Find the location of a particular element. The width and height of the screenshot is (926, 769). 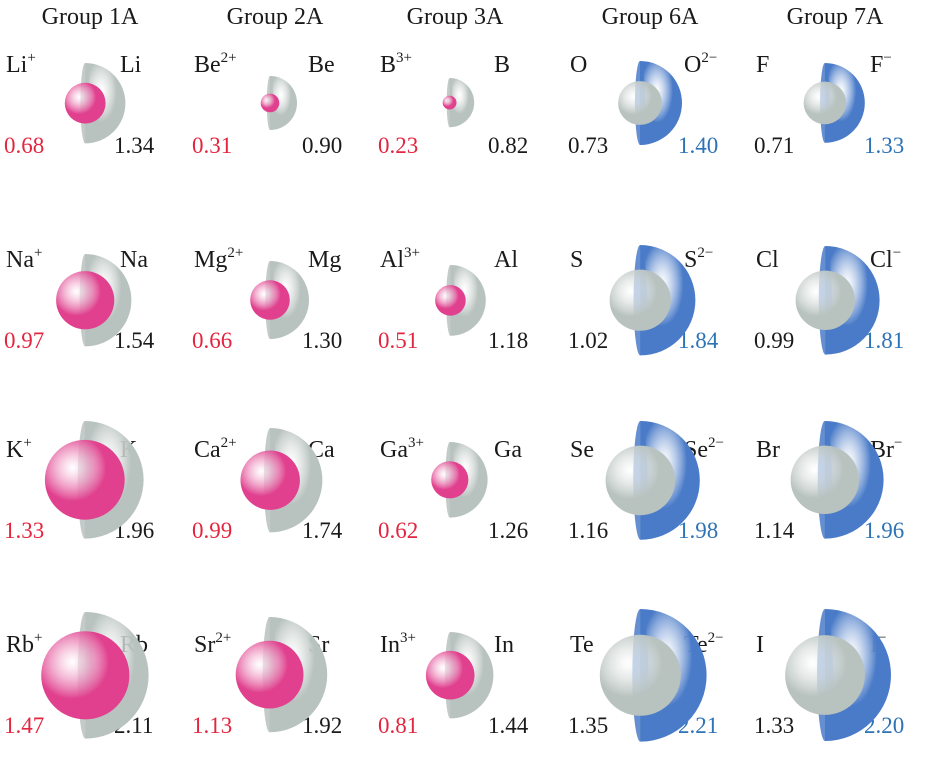

atom-label: Be is located at coordinates (321, 65).